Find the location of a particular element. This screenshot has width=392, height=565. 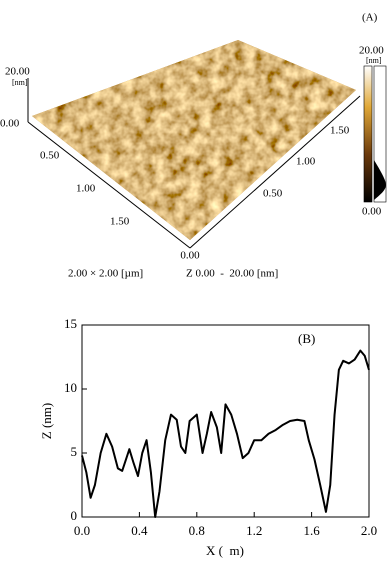

right-tick: 1.00 is located at coordinates (306, 162).